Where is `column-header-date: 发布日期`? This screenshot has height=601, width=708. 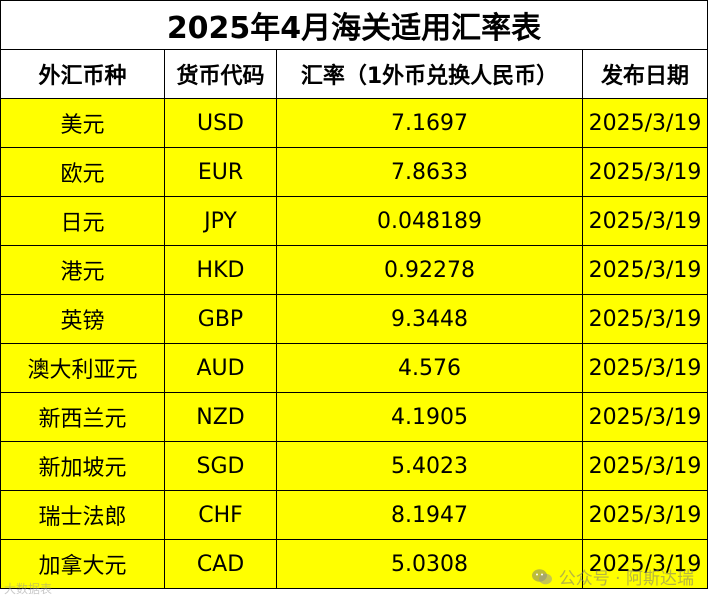 column-header-date: 发布日期 is located at coordinates (645, 74).